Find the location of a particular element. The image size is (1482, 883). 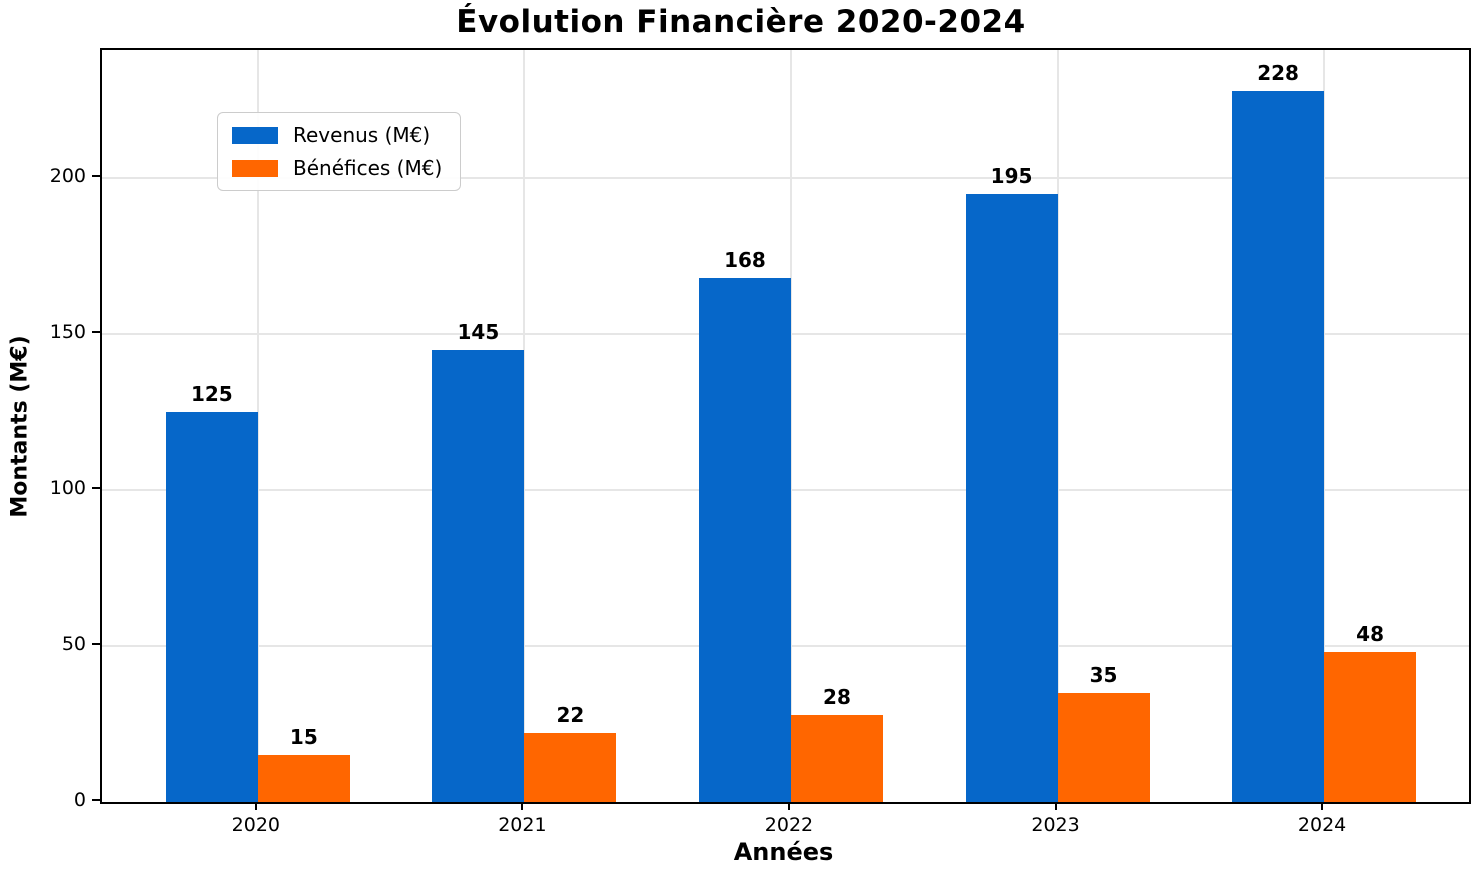

bar-value-label: 28 is located at coordinates (837, 696).